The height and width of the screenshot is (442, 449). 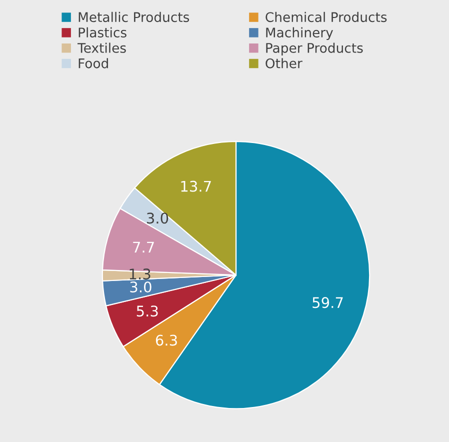 What do you see at coordinates (93, 63) in the screenshot?
I see `legend-label: Food` at bounding box center [93, 63].